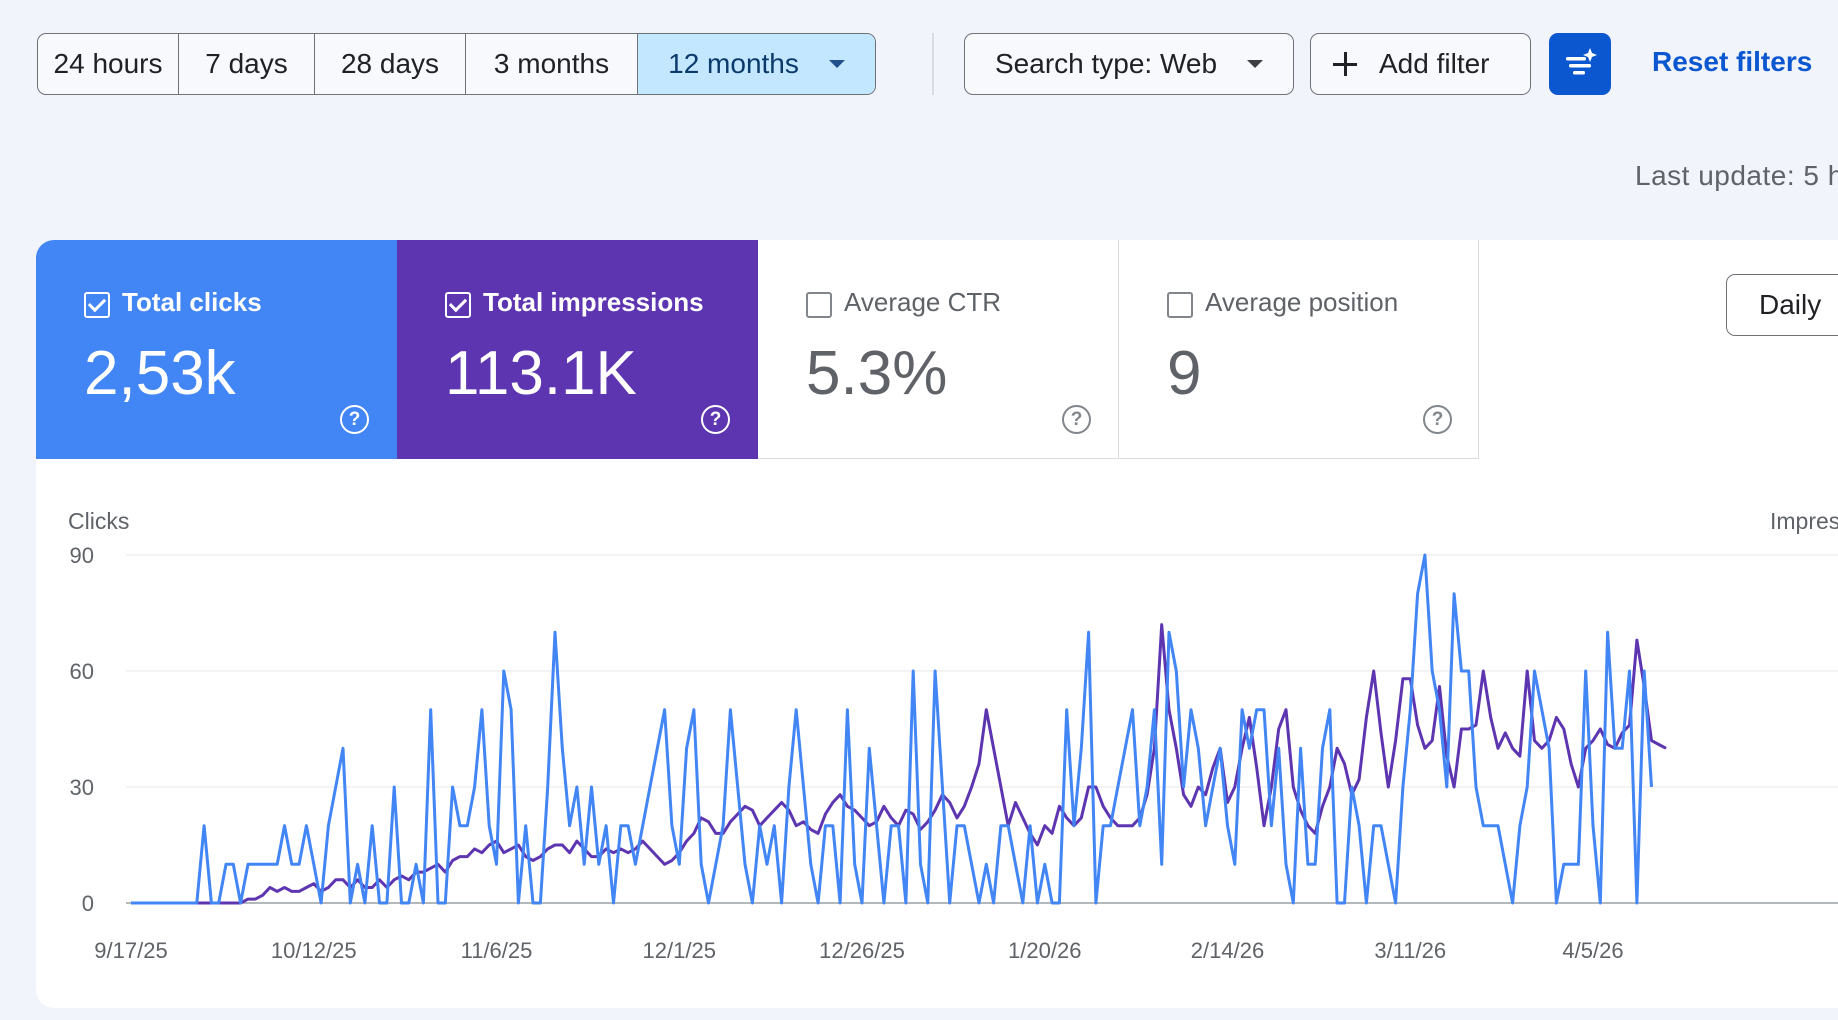 This screenshot has width=1838, height=1020. I want to click on y-tick-label: 90, so click(82, 555).